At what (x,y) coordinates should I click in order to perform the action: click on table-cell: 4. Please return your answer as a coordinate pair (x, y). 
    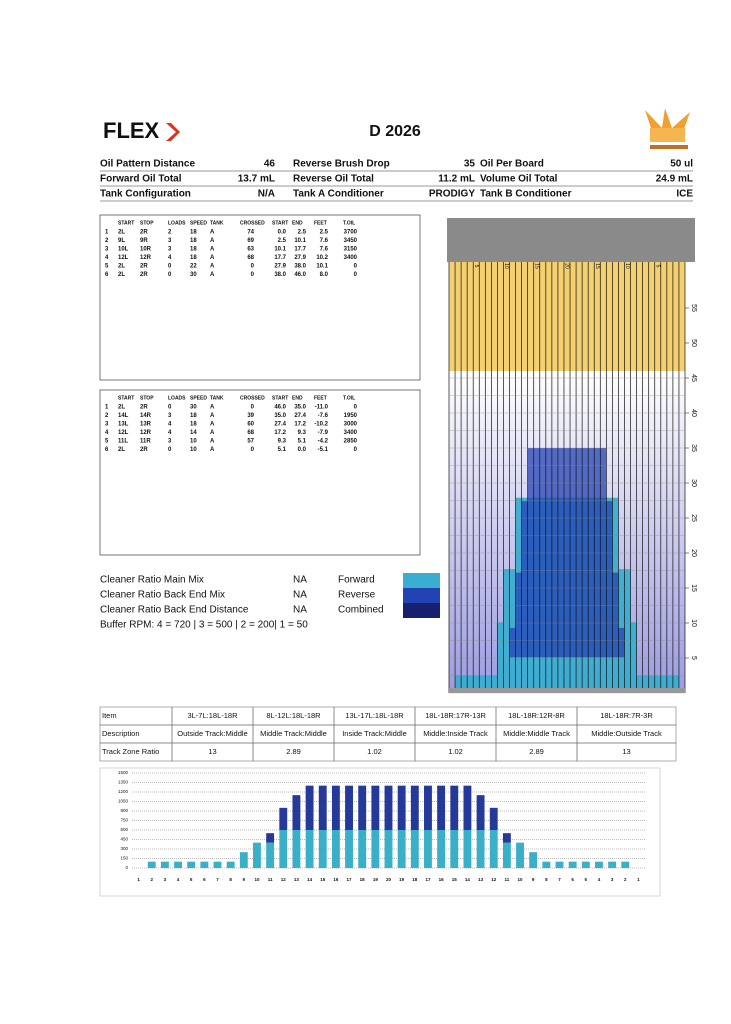
    Looking at the image, I should click on (170, 425).